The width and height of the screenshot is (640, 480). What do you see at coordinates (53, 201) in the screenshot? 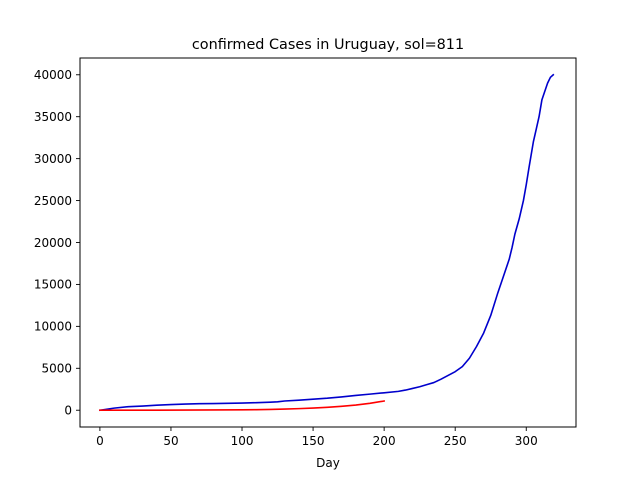
I see `y-tick-label: 25000` at bounding box center [53, 201].